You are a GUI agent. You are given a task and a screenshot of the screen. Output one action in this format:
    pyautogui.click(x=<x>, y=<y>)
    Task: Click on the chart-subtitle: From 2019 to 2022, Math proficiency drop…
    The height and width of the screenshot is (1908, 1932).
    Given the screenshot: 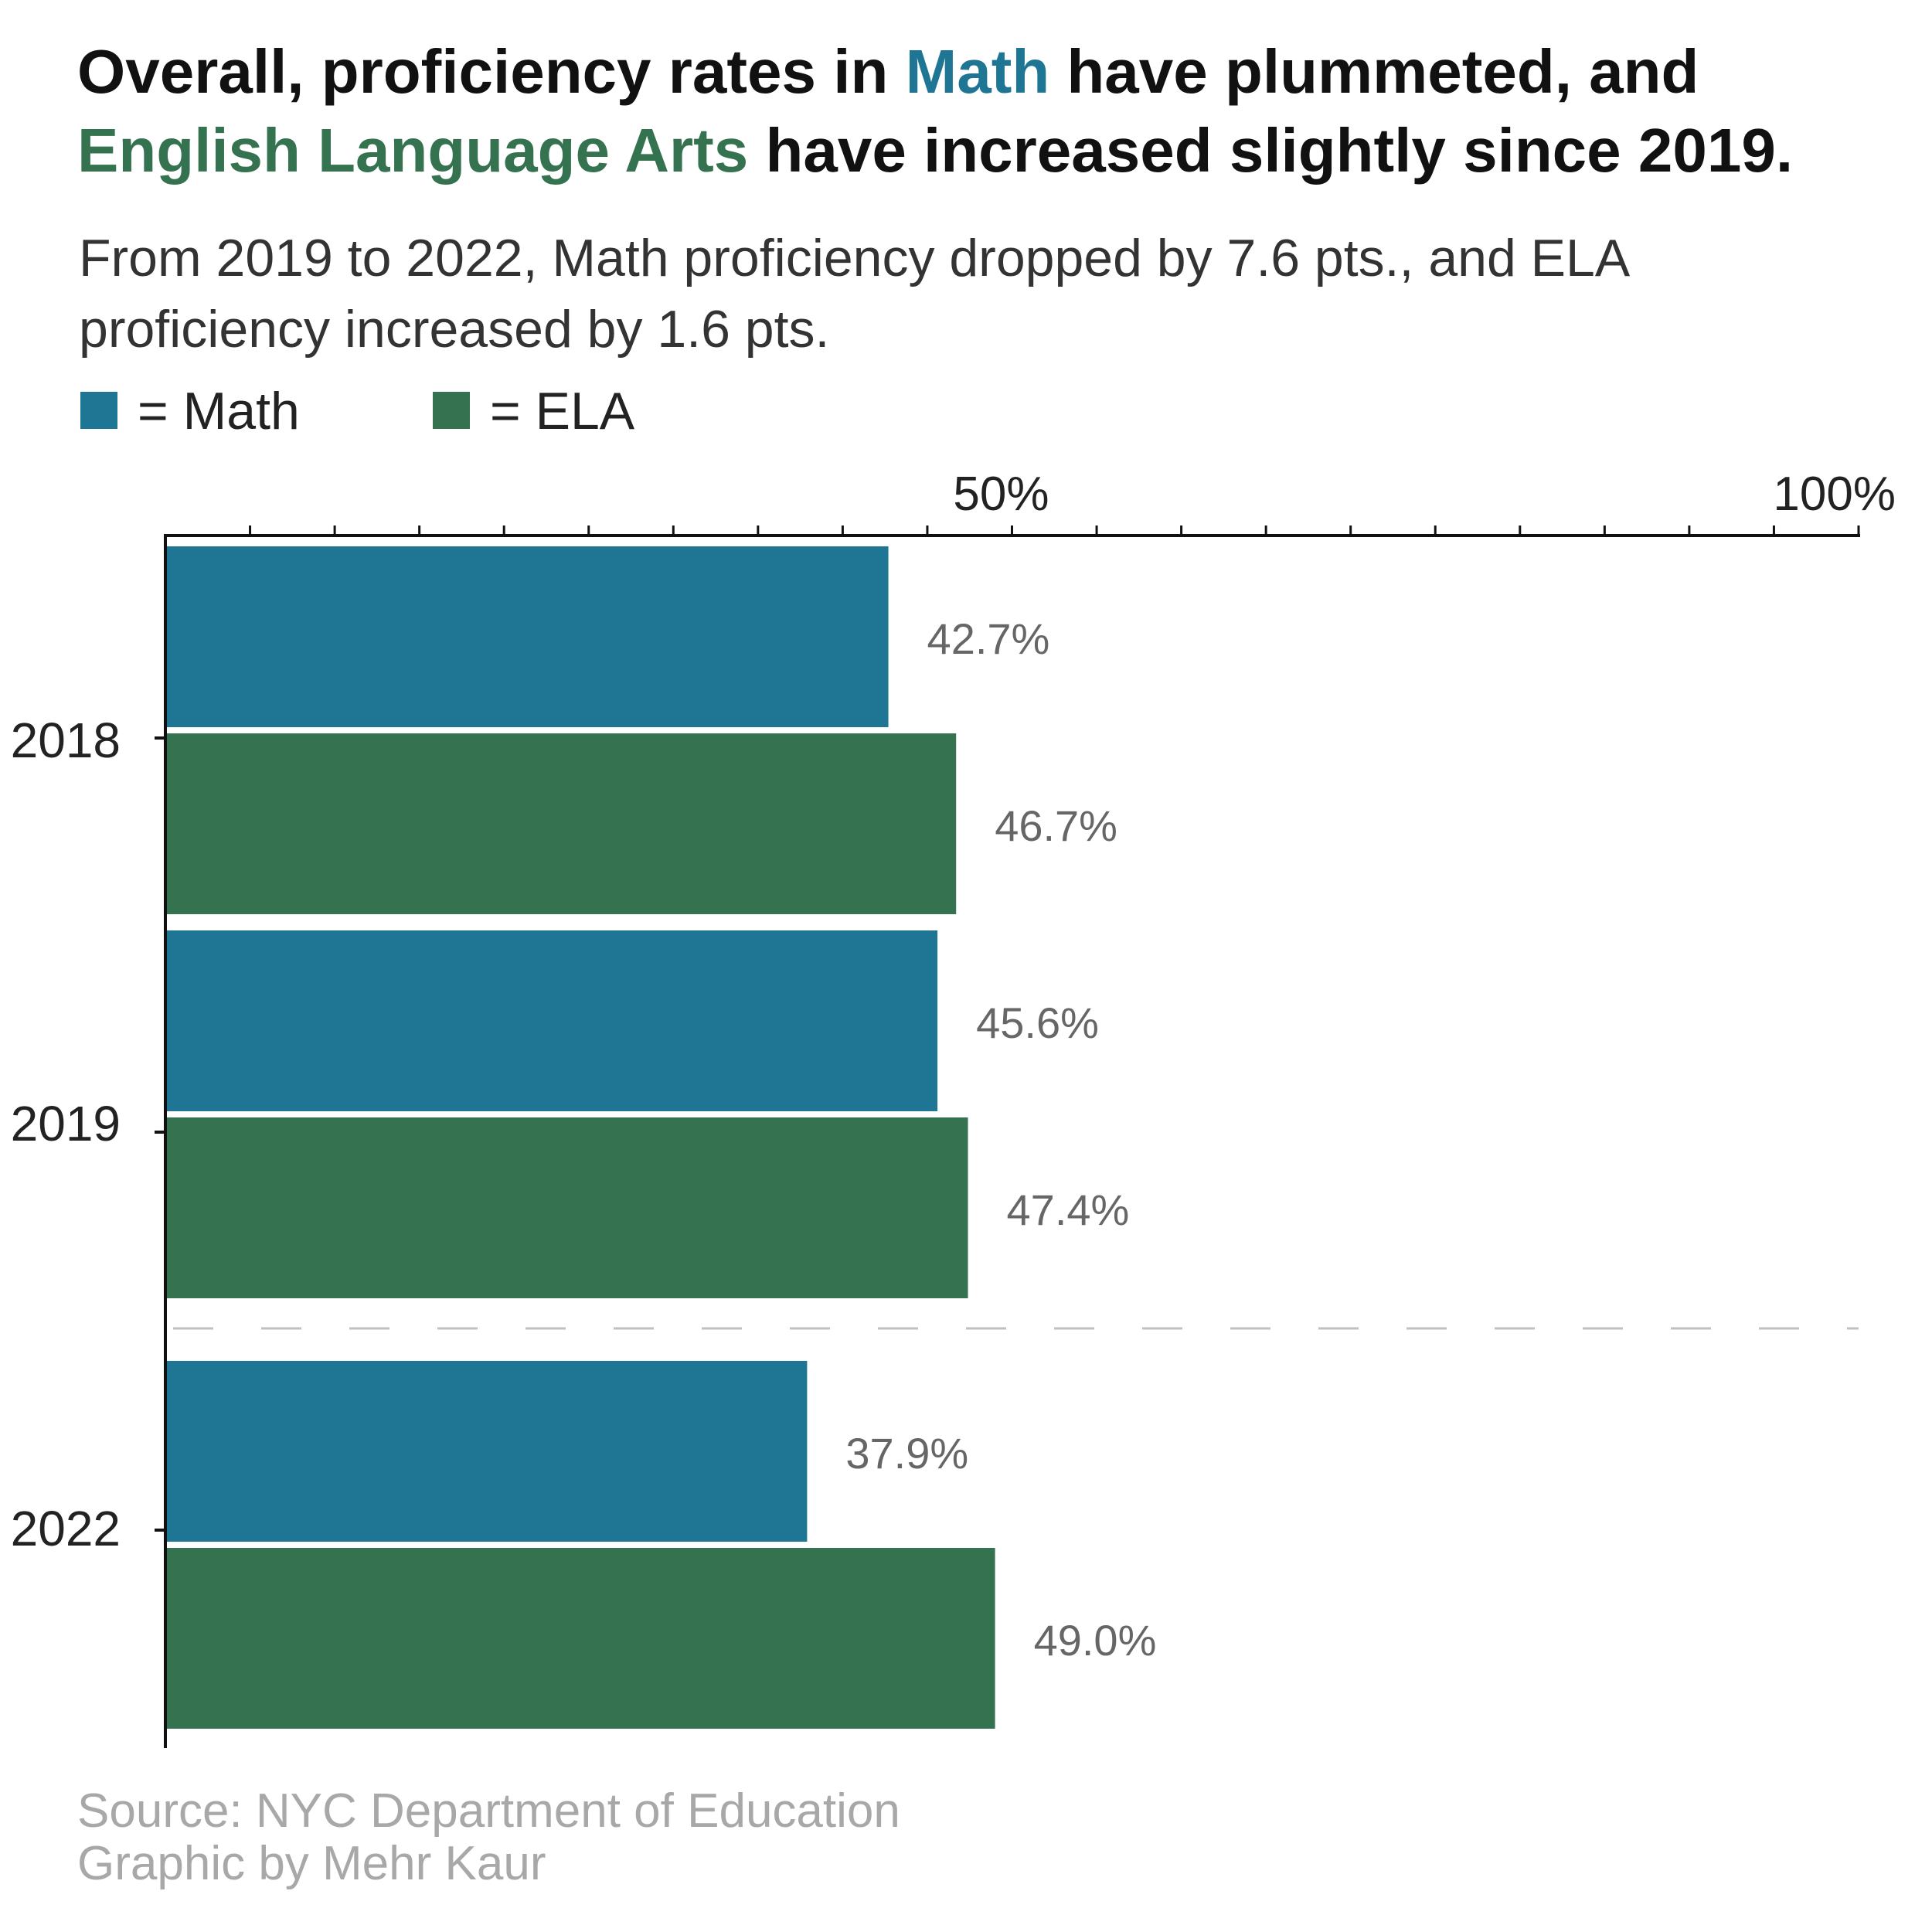 What is the action you would take?
    pyautogui.click(x=854, y=294)
    